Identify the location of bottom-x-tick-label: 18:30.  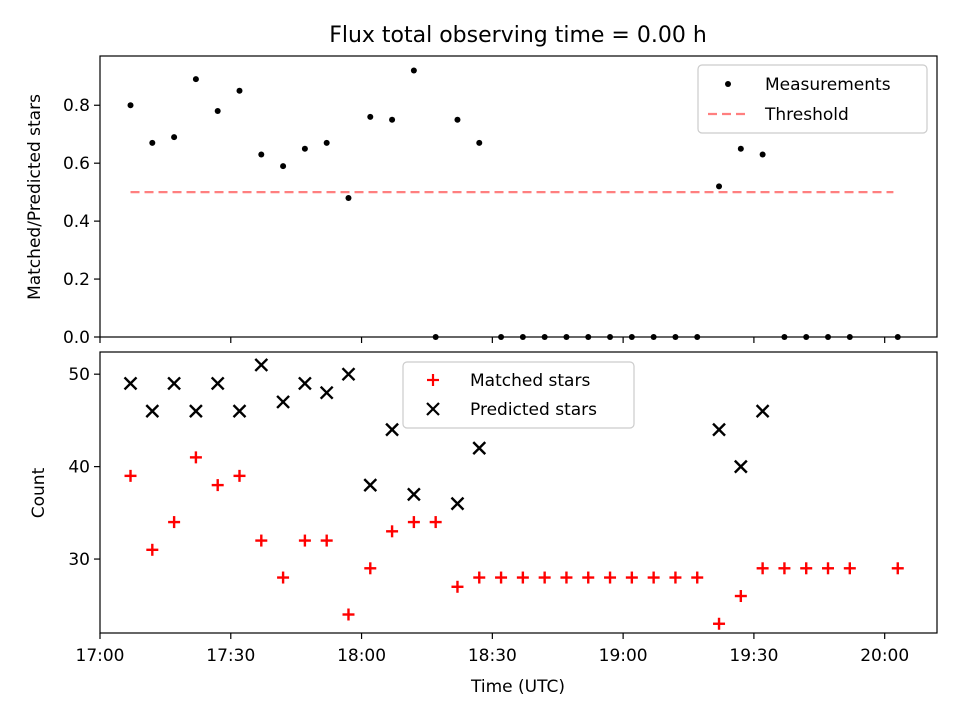
(492, 656).